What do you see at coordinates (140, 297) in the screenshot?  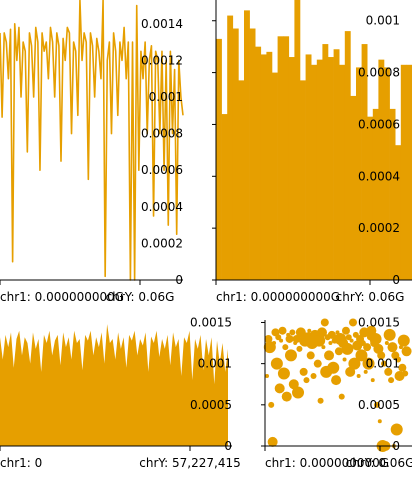 I see `x-tick-label: chrY: 0.06G` at bounding box center [140, 297].